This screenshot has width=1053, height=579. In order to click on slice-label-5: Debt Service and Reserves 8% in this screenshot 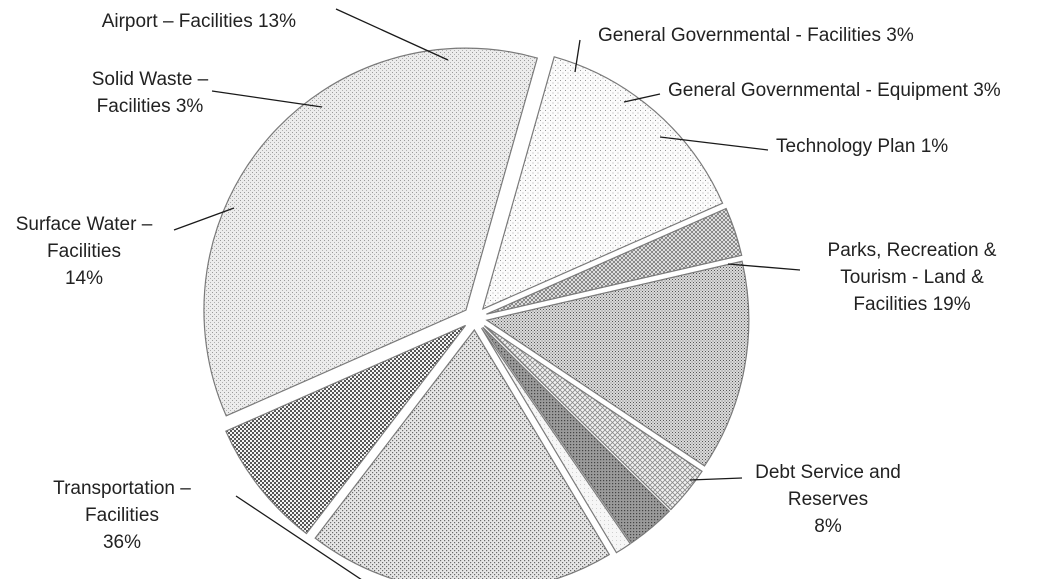, I will do `click(828, 499)`.